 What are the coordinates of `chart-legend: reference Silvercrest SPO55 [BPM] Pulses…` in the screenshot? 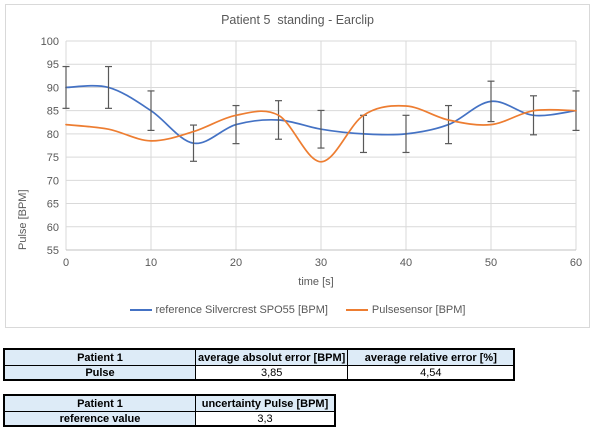 It's located at (297, 310).